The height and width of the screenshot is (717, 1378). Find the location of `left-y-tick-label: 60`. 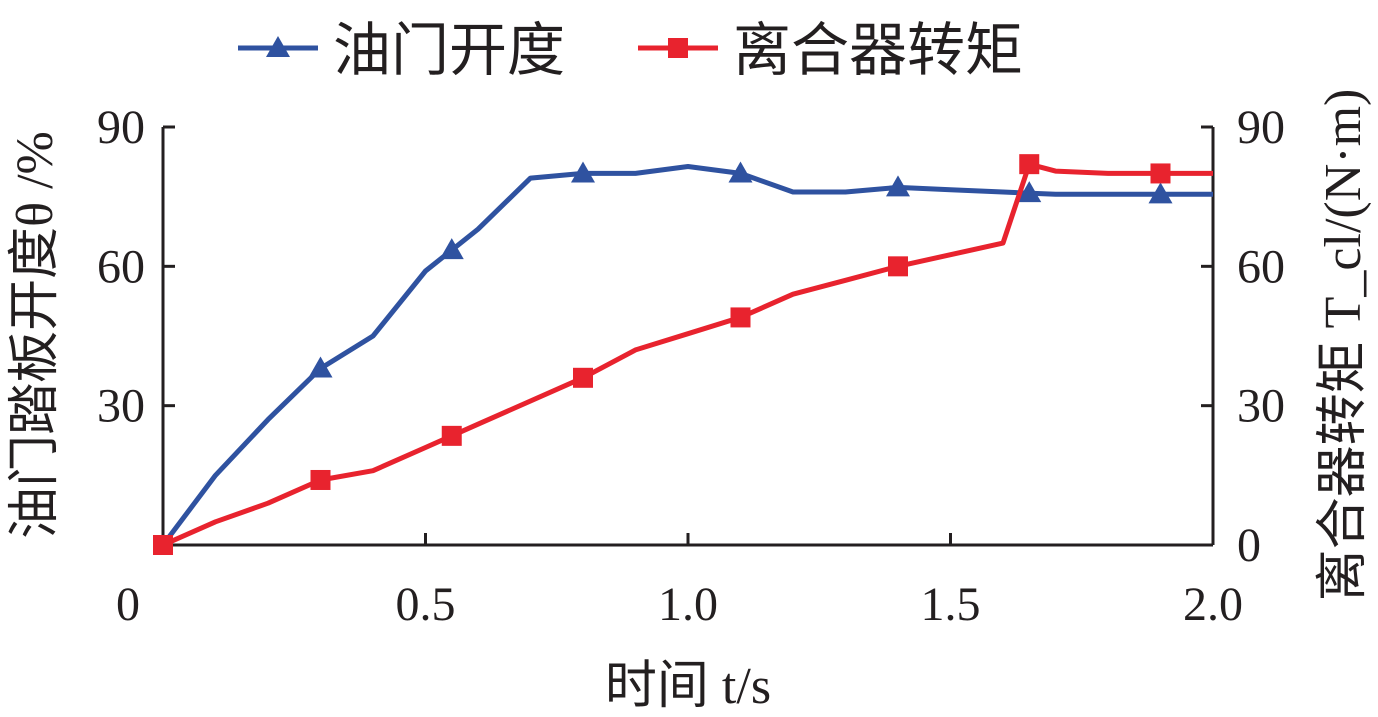

left-y-tick-label: 60 is located at coordinates (121, 266).